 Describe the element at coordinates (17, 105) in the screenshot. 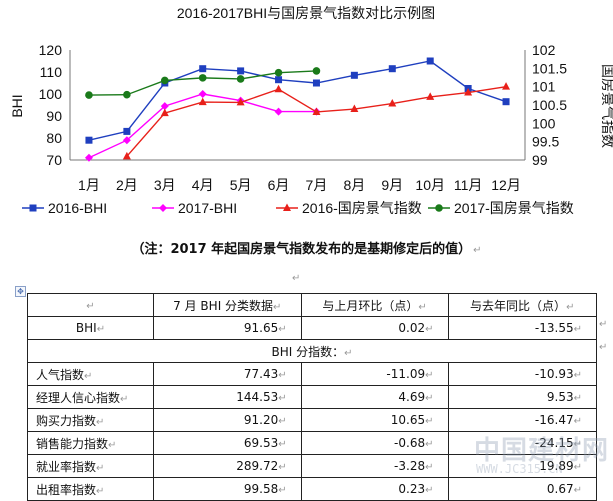

I see `y-axis-label-left: BHI` at that location.